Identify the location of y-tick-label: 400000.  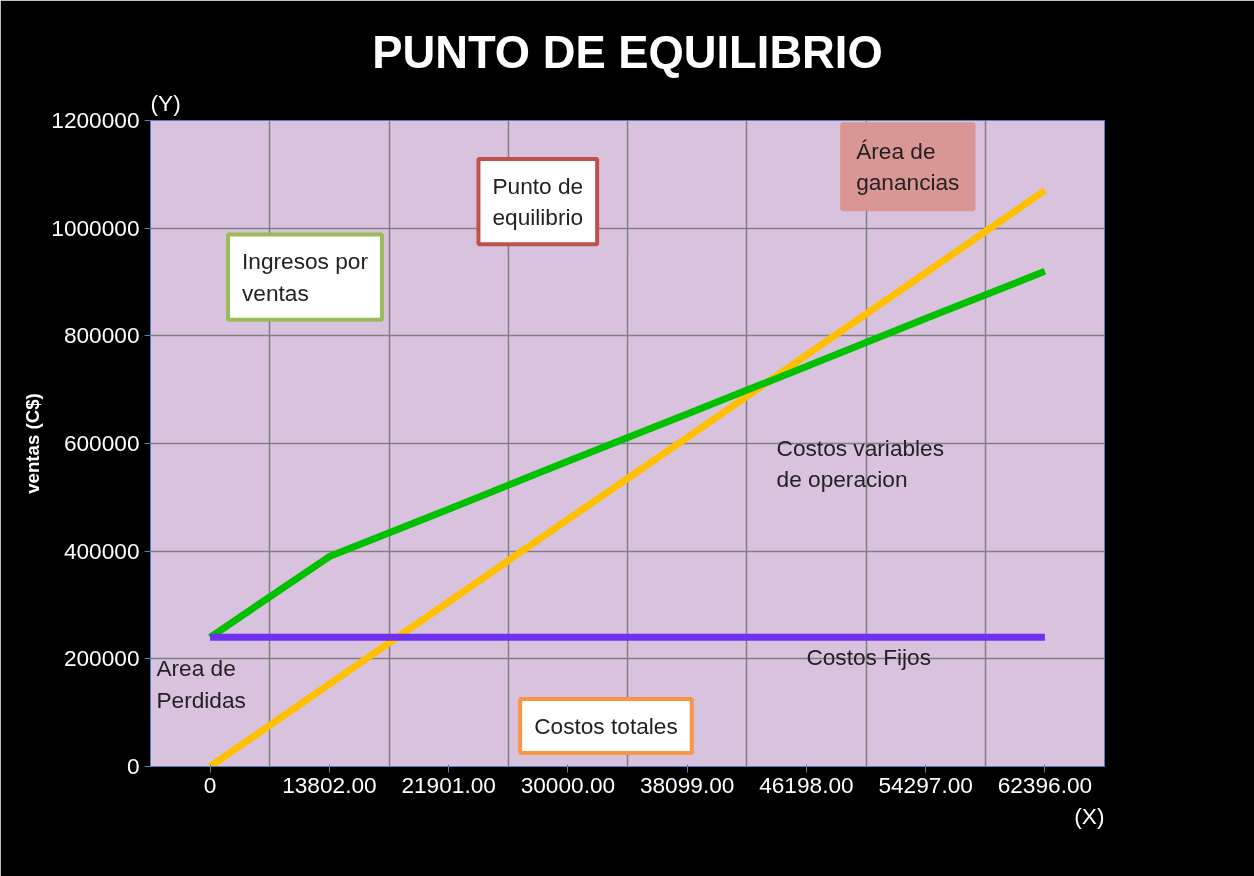
(101, 550).